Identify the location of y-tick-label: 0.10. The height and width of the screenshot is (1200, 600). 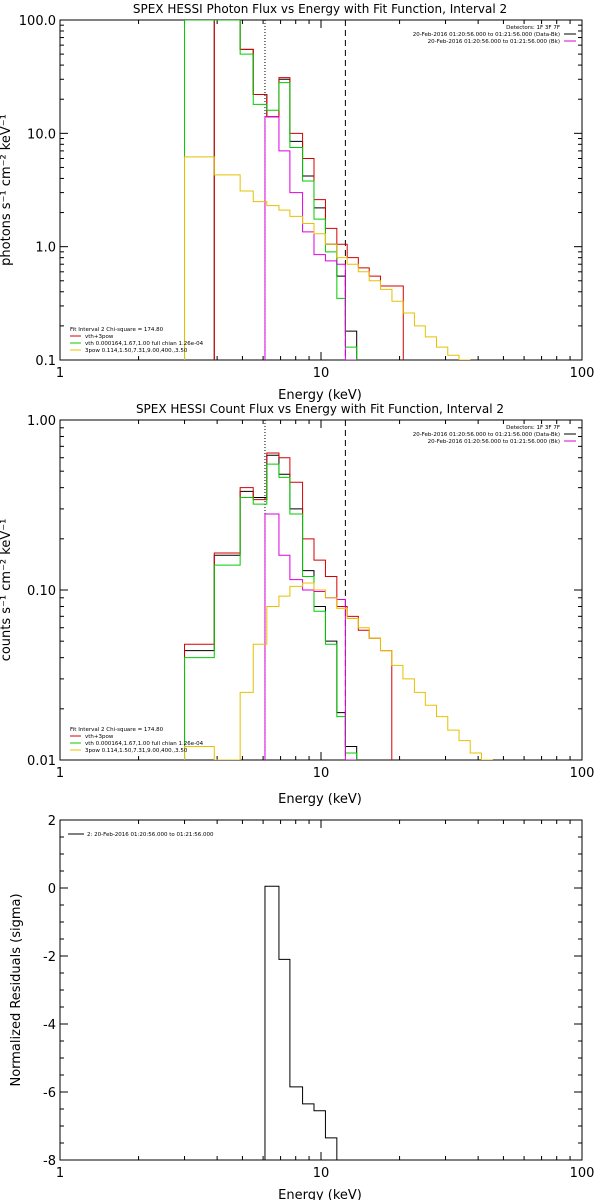
(41, 591).